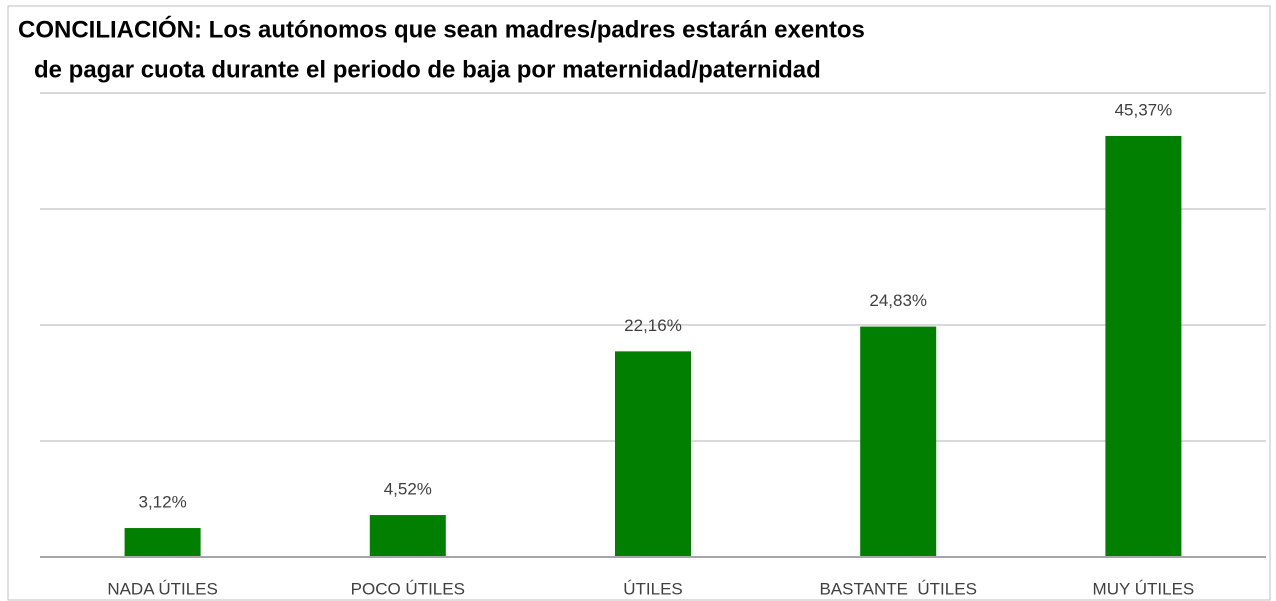 The height and width of the screenshot is (601, 1276). I want to click on x-tick-label: NADA ÚTILES, so click(162, 588).